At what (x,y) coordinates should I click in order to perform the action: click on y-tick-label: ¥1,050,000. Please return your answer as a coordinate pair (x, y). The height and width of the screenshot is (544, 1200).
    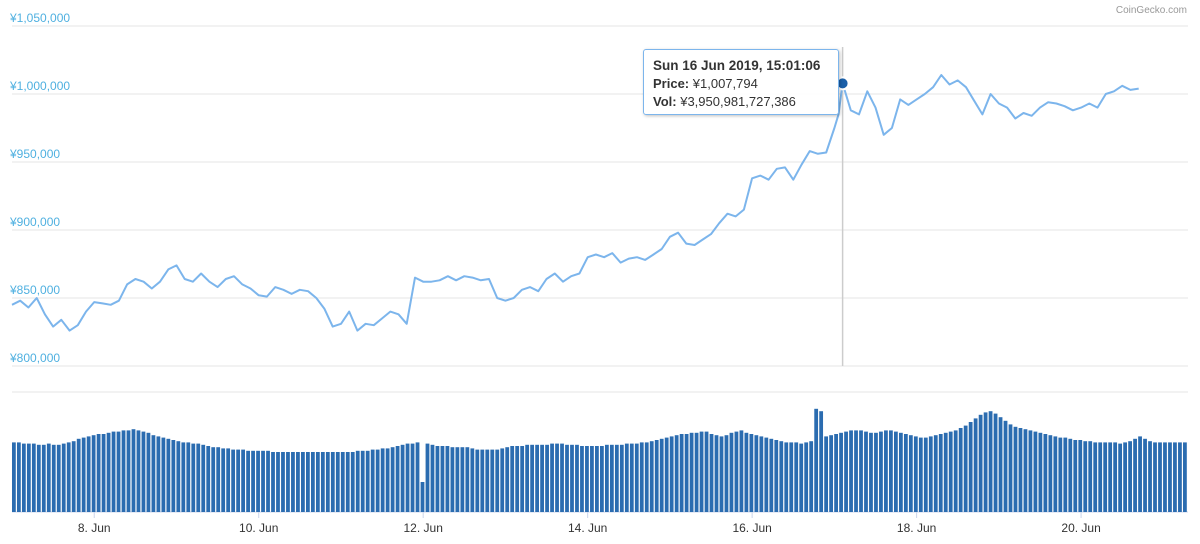
    Looking at the image, I should click on (39, 18).